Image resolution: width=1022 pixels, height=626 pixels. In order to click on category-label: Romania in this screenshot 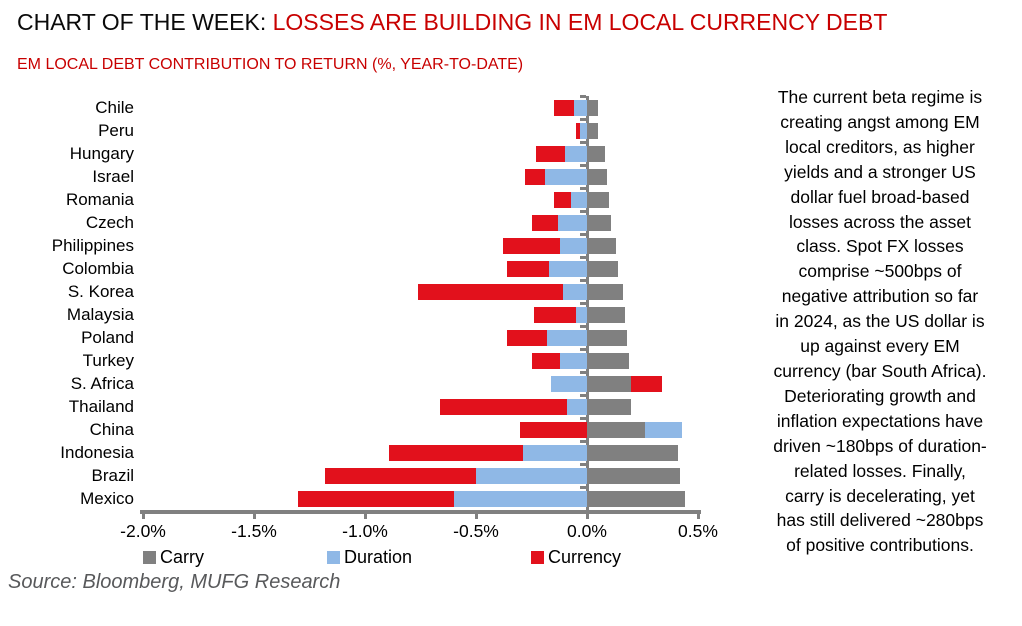, I will do `click(99, 199)`.